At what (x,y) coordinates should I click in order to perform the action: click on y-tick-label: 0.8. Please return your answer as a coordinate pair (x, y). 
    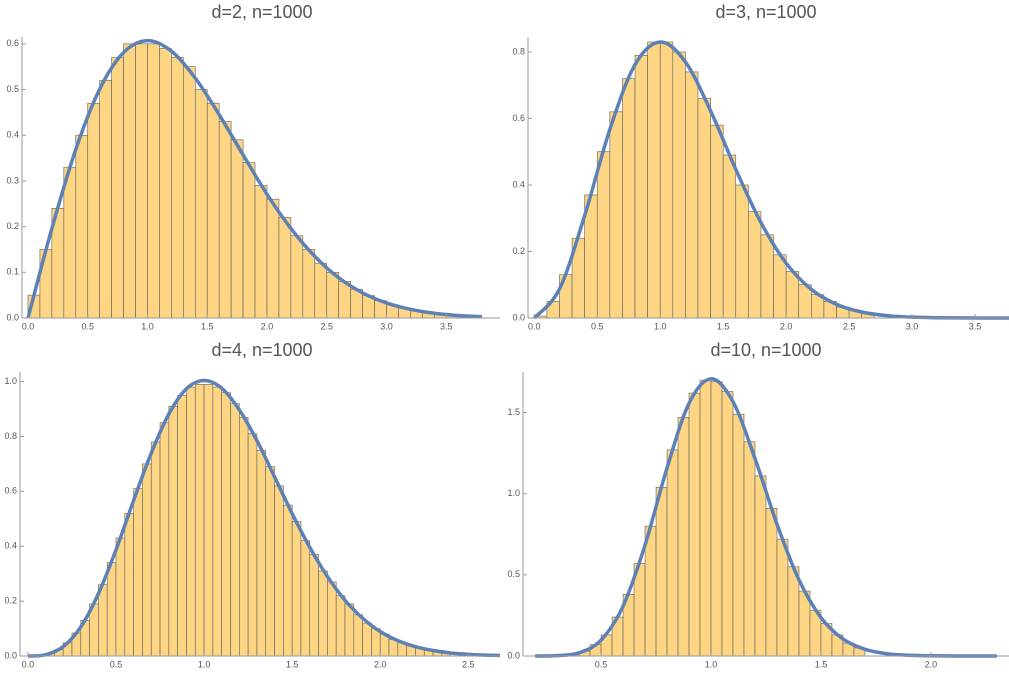
    Looking at the image, I should click on (518, 51).